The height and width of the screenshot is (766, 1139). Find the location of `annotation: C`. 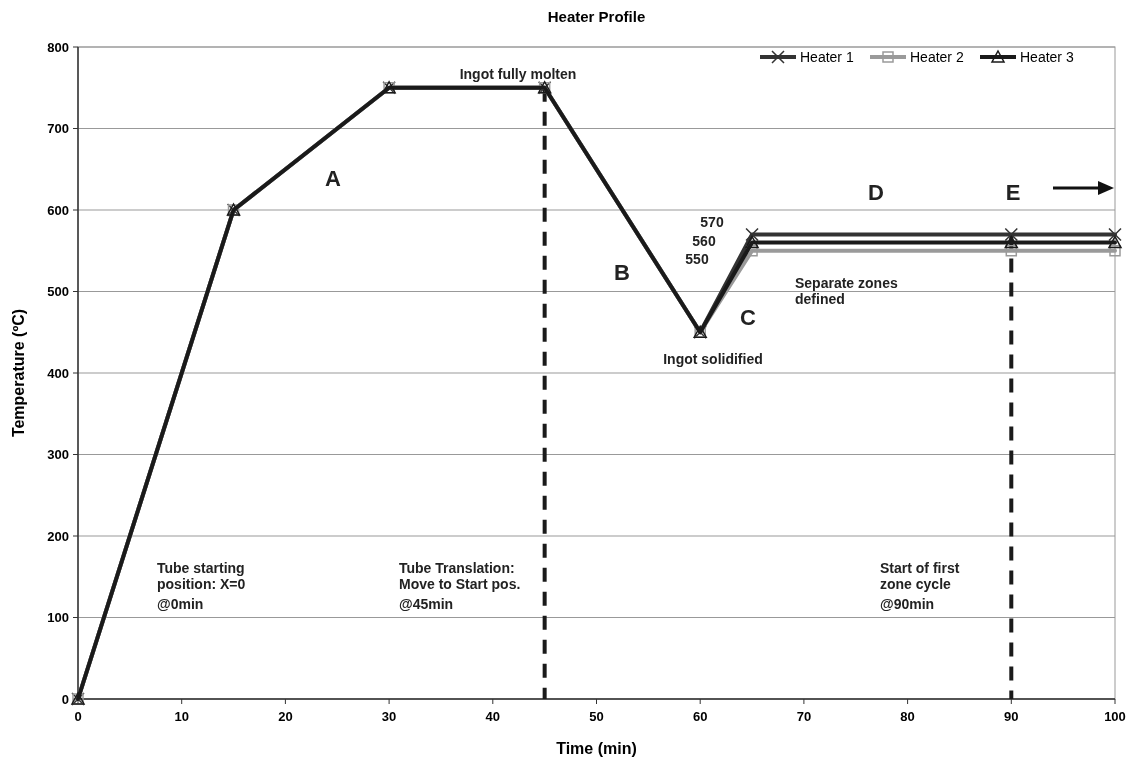

annotation: C is located at coordinates (748, 317).